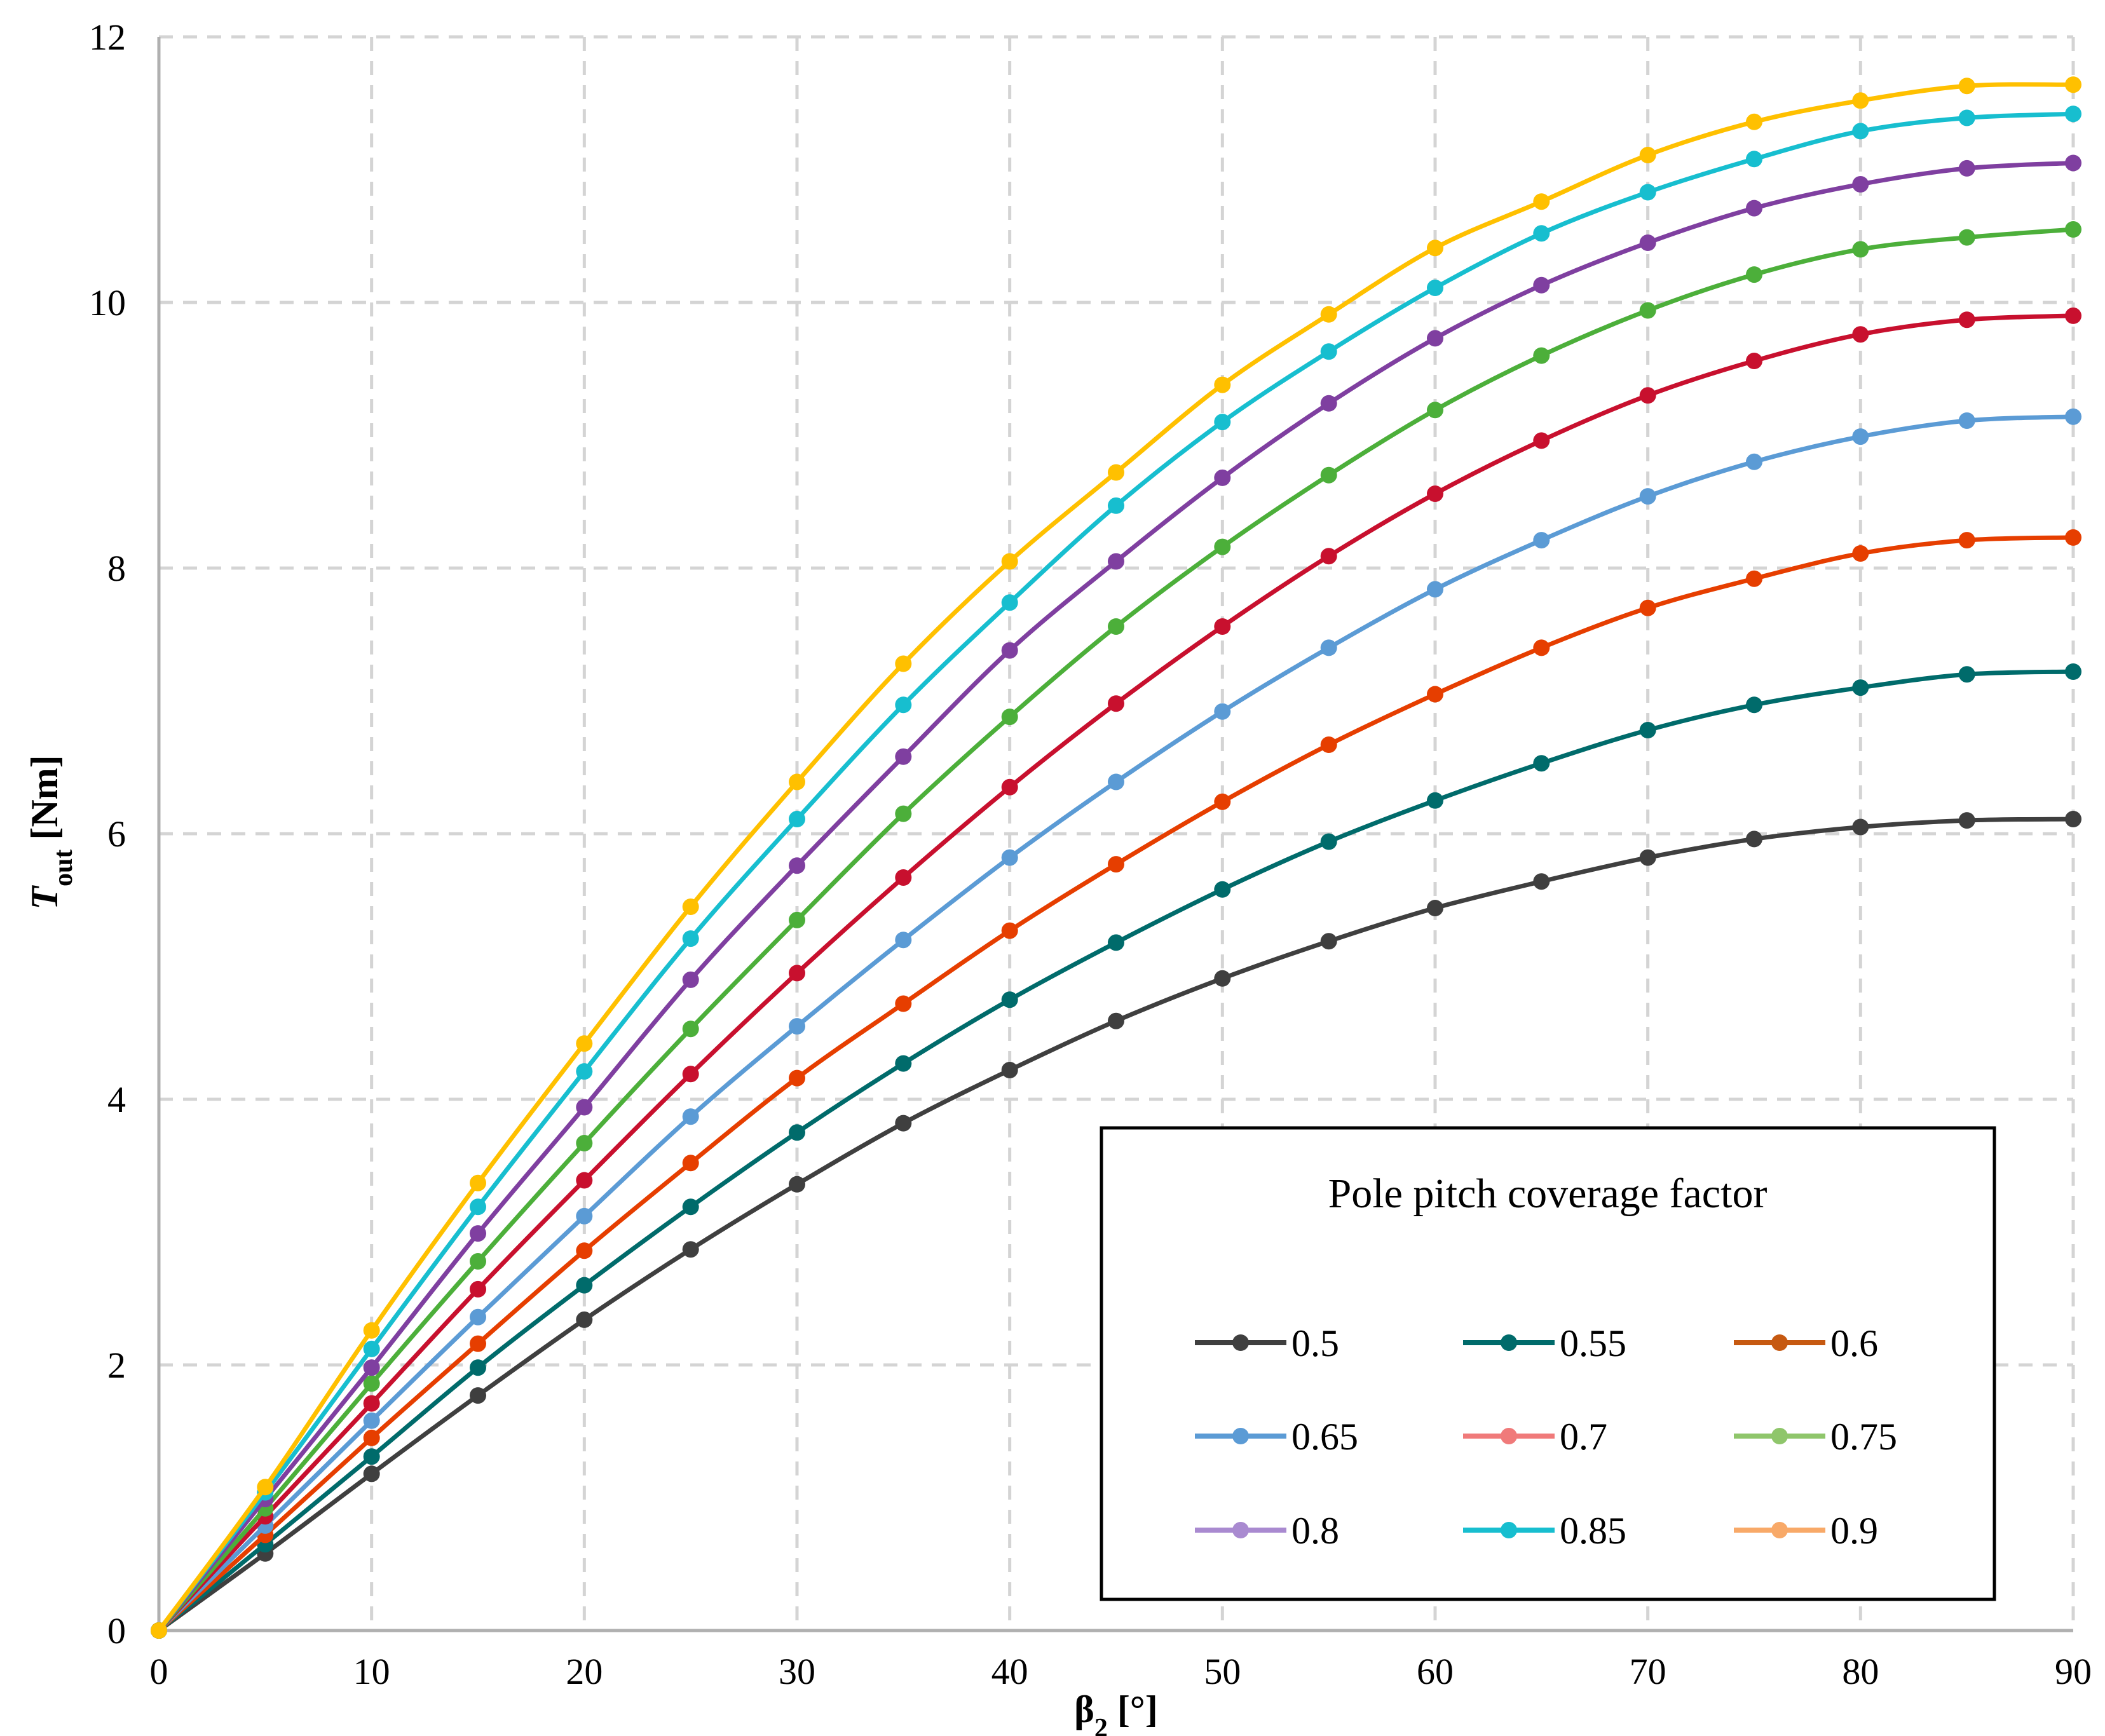 The height and width of the screenshot is (1736, 2105). What do you see at coordinates (1648, 1671) in the screenshot?
I see `x-tick-label: 70` at bounding box center [1648, 1671].